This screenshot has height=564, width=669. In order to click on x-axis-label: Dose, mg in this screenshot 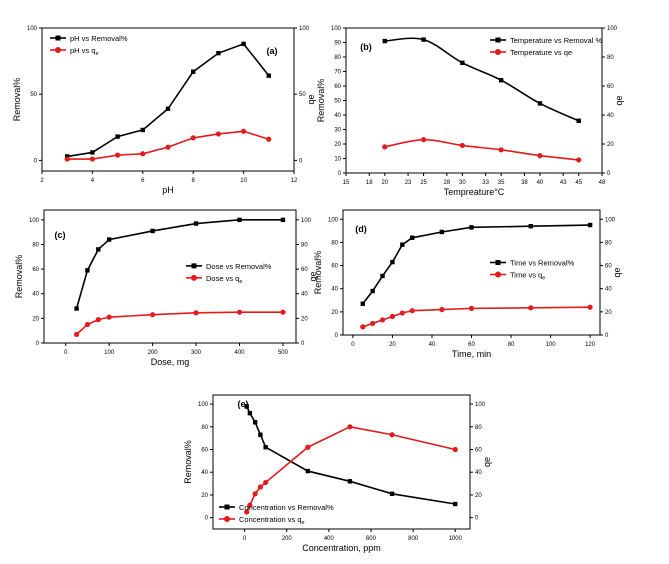, I will do `click(170, 362)`.